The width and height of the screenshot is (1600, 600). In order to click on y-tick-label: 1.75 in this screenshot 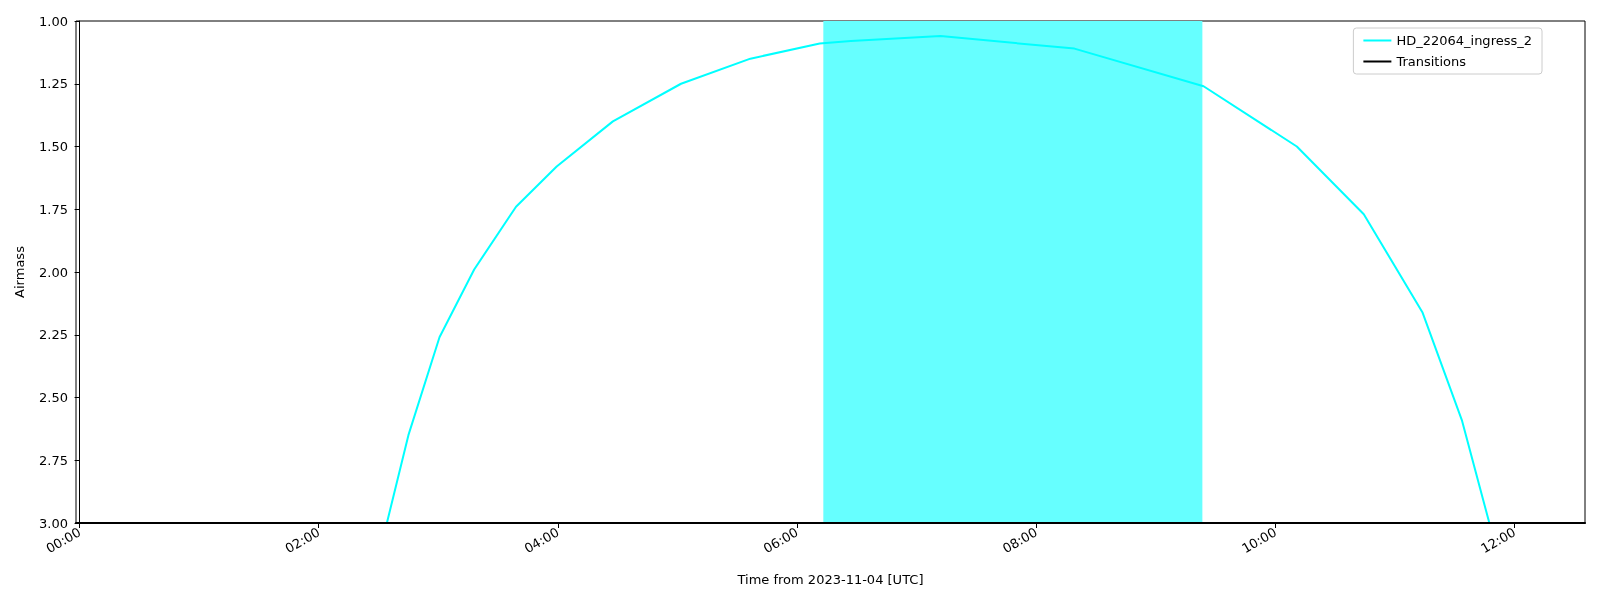, I will do `click(53, 209)`.